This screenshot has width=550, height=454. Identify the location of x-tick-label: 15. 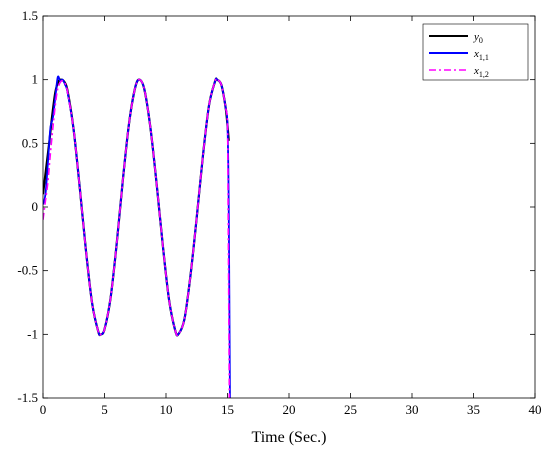
(227, 409).